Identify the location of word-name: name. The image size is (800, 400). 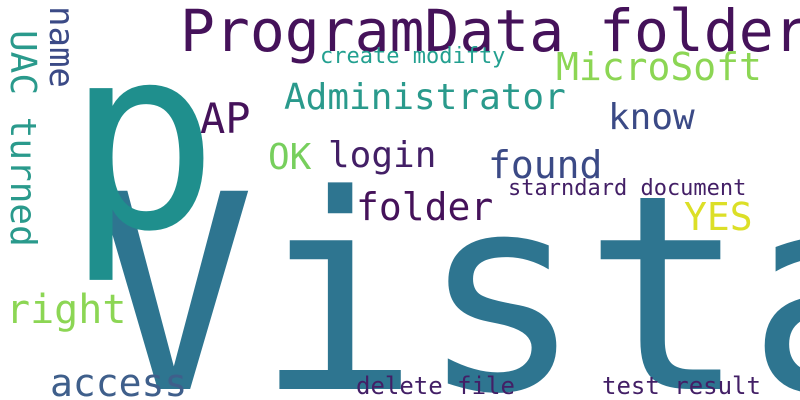
(61, 47).